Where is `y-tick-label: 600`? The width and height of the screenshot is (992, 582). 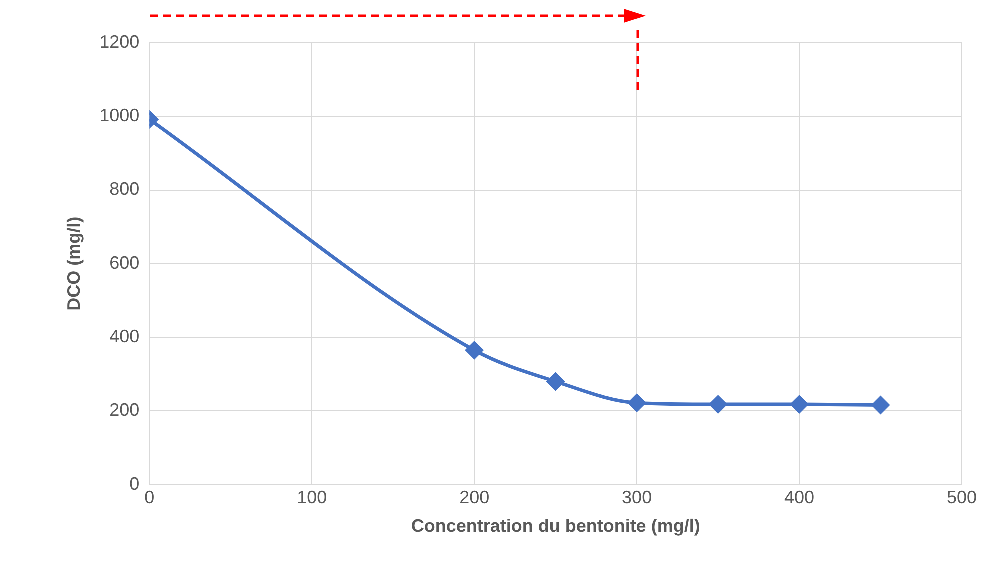
y-tick-label: 600 is located at coordinates (125, 262).